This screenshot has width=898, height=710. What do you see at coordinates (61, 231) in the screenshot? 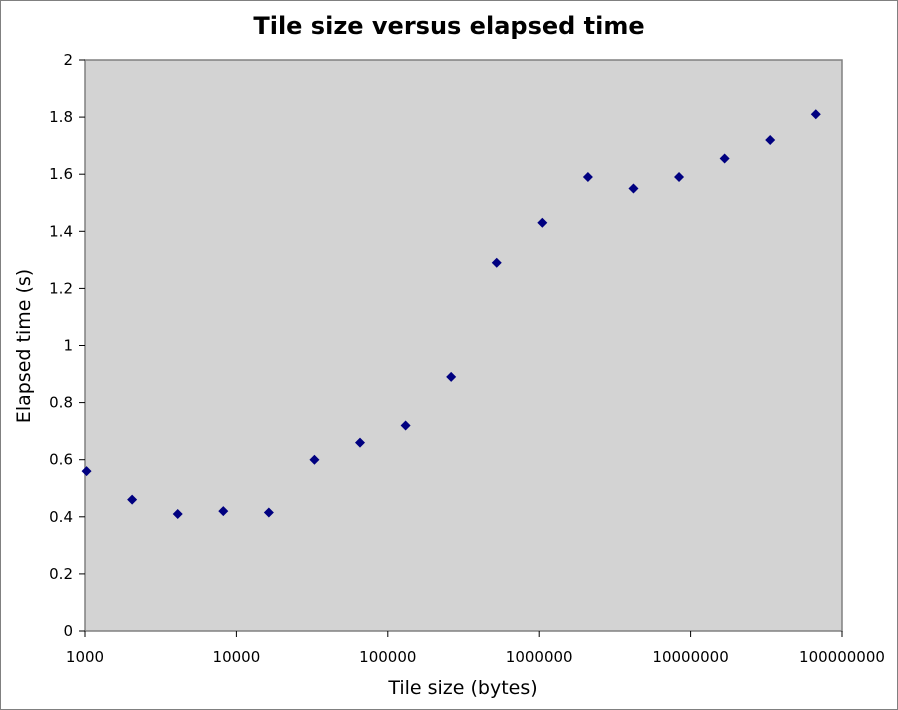
I see `y-tick-label: 1.4` at bounding box center [61, 231].